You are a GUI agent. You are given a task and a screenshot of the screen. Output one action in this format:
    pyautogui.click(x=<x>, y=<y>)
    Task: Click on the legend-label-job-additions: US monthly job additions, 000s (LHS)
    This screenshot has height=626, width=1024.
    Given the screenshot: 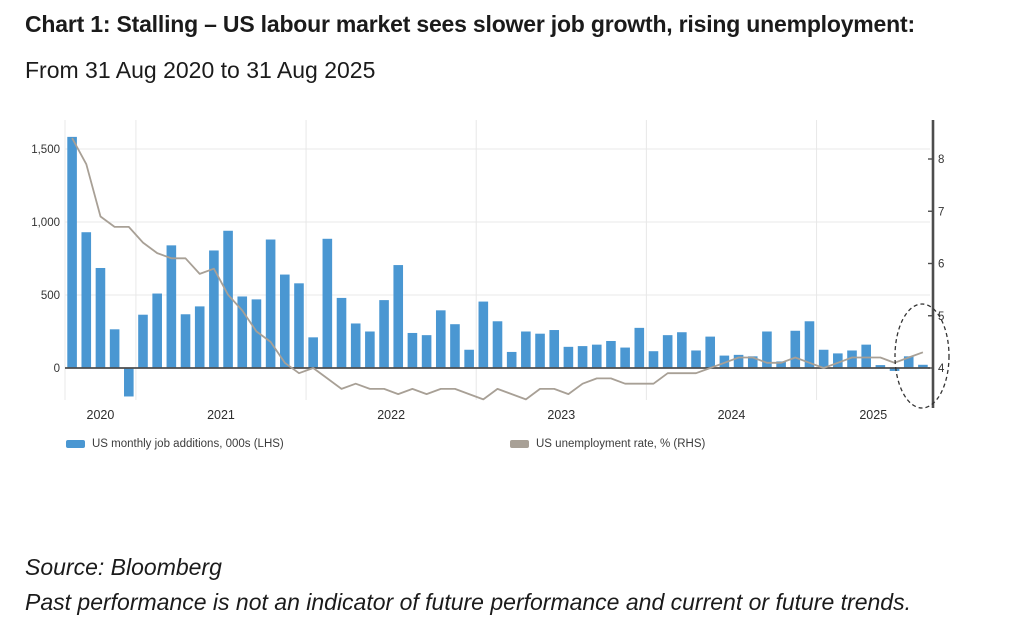 What is the action you would take?
    pyautogui.click(x=188, y=444)
    